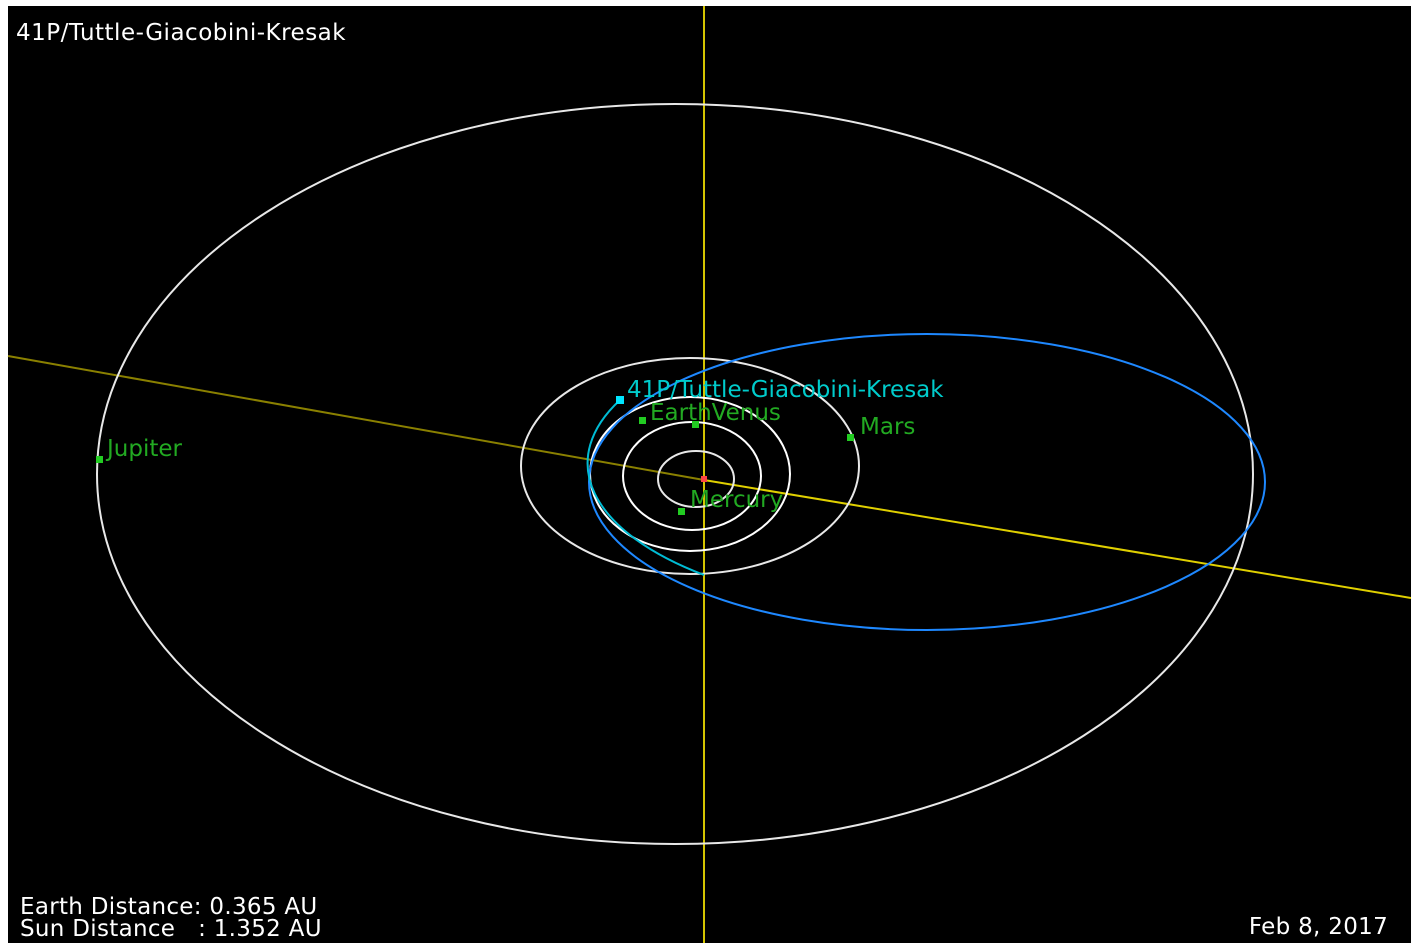 This screenshot has height=943, width=1411. I want to click on earth-distance-readout: Earth Distance: 0.365 AU, so click(169, 907).